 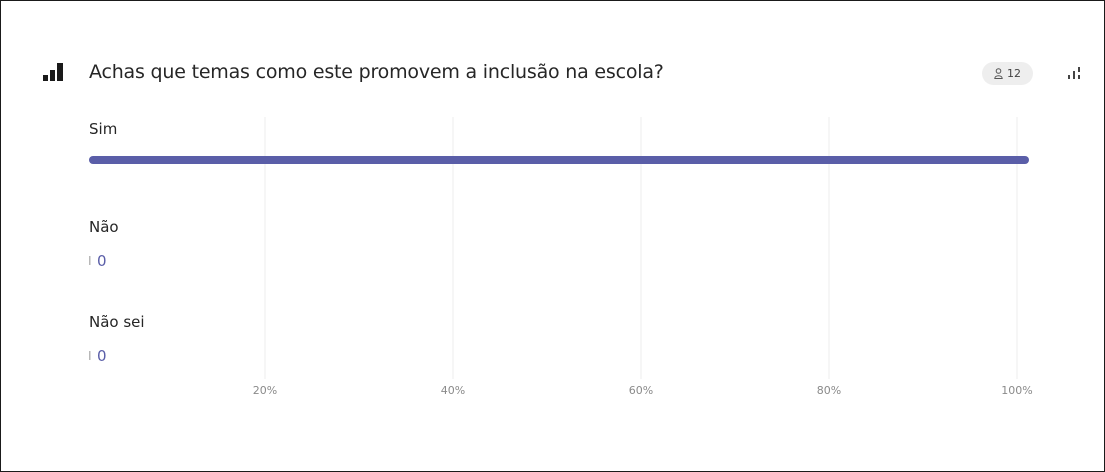 What do you see at coordinates (1016, 390) in the screenshot?
I see `x-tick-label: 100%` at bounding box center [1016, 390].